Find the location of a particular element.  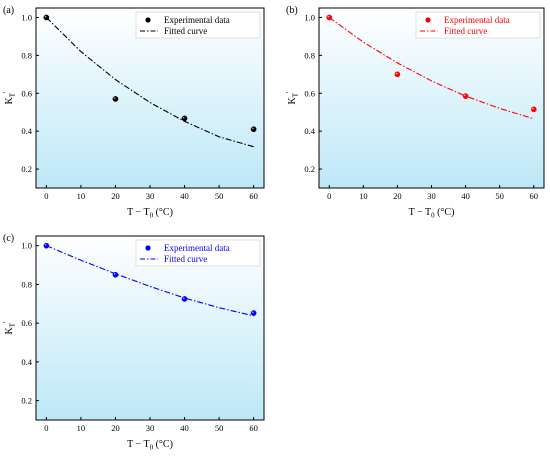

panel-label: (c) is located at coordinates (8, 238).